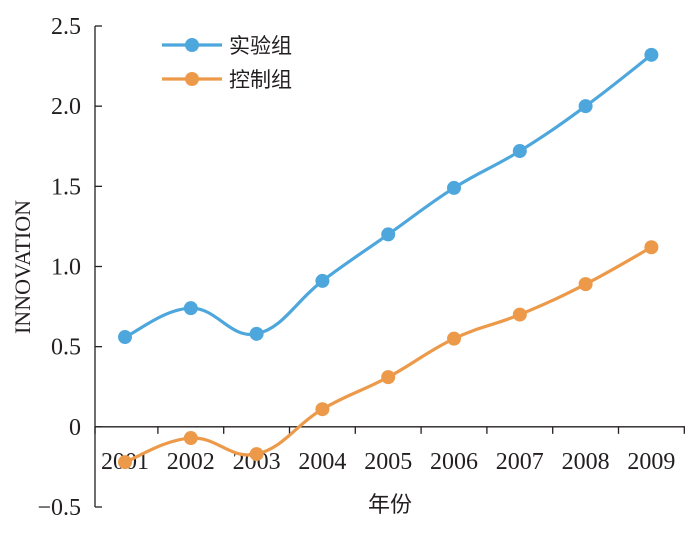  Describe the element at coordinates (227, 80) in the screenshot. I see `legend-item-2: 控制组` at that location.